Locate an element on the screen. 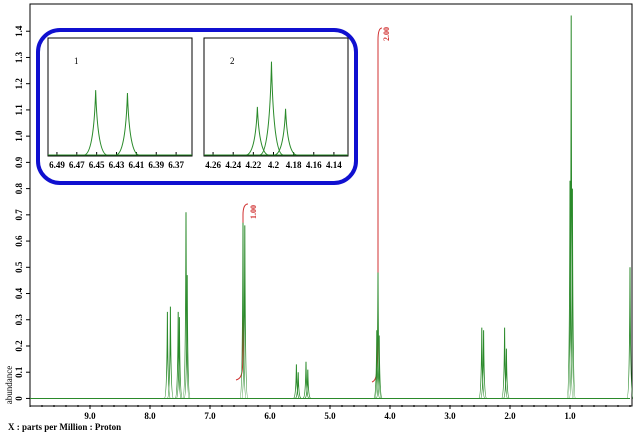 The height and width of the screenshot is (439, 637). inset-label: 1 is located at coordinates (76, 61).